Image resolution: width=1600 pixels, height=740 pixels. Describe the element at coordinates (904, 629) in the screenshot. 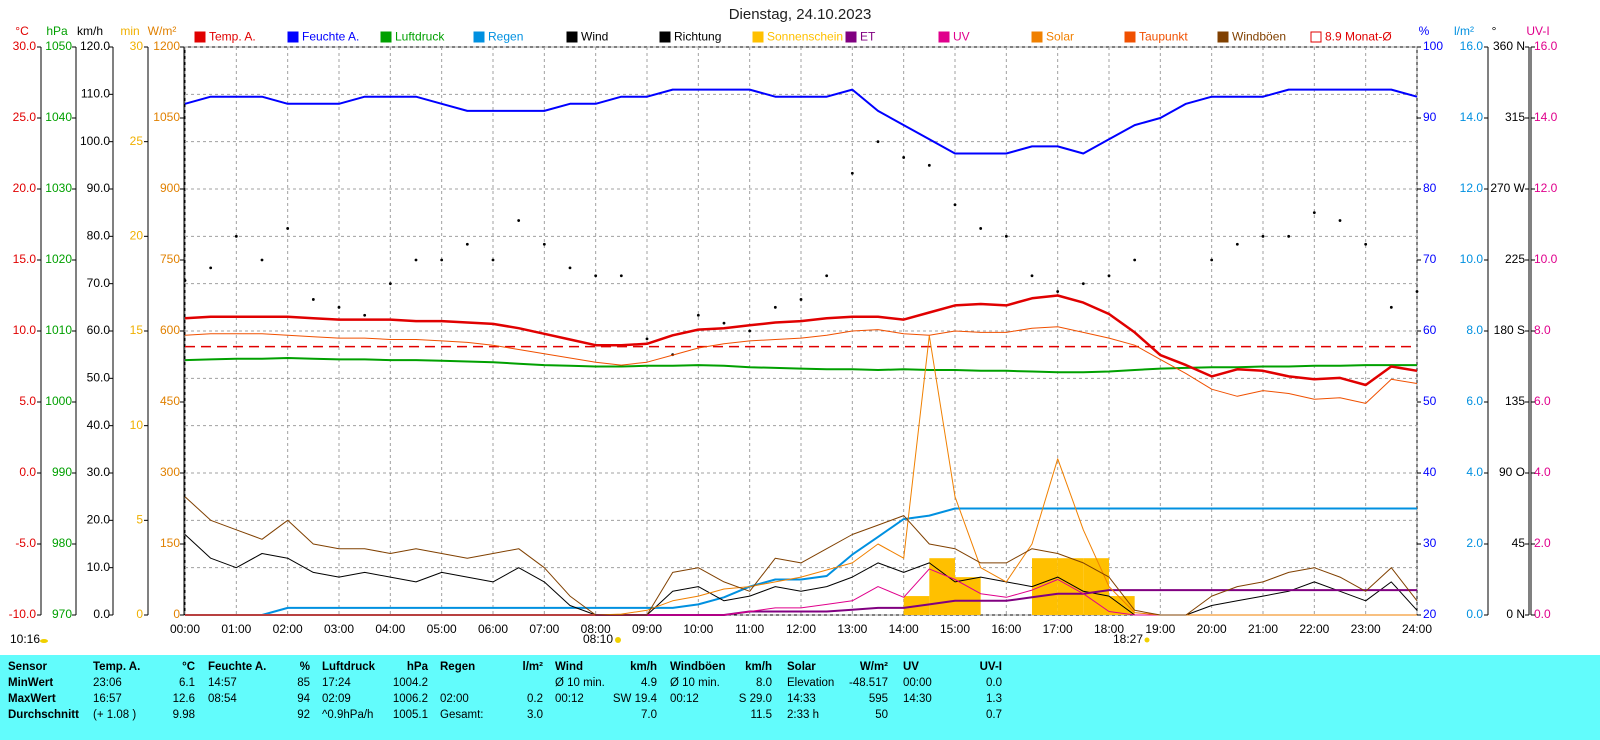

I see `x-tick-label: 14:00` at that location.